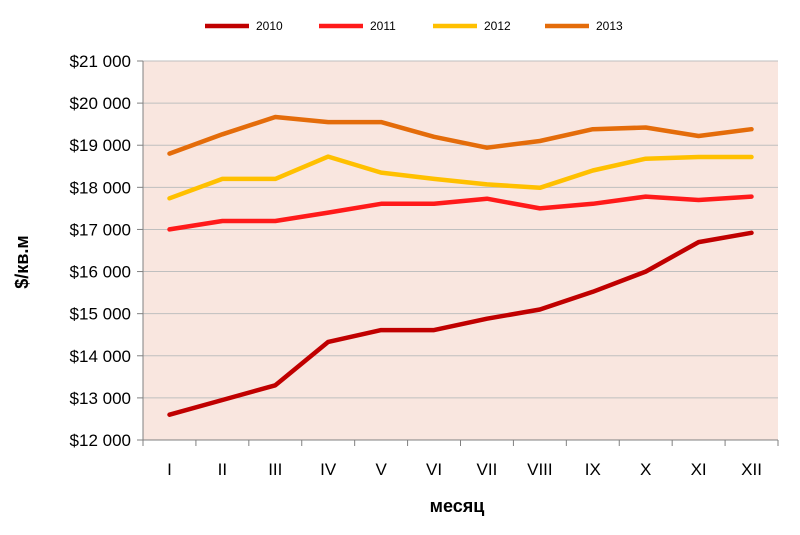  What do you see at coordinates (275, 469) in the screenshot?
I see `x-tick-label: III` at bounding box center [275, 469].